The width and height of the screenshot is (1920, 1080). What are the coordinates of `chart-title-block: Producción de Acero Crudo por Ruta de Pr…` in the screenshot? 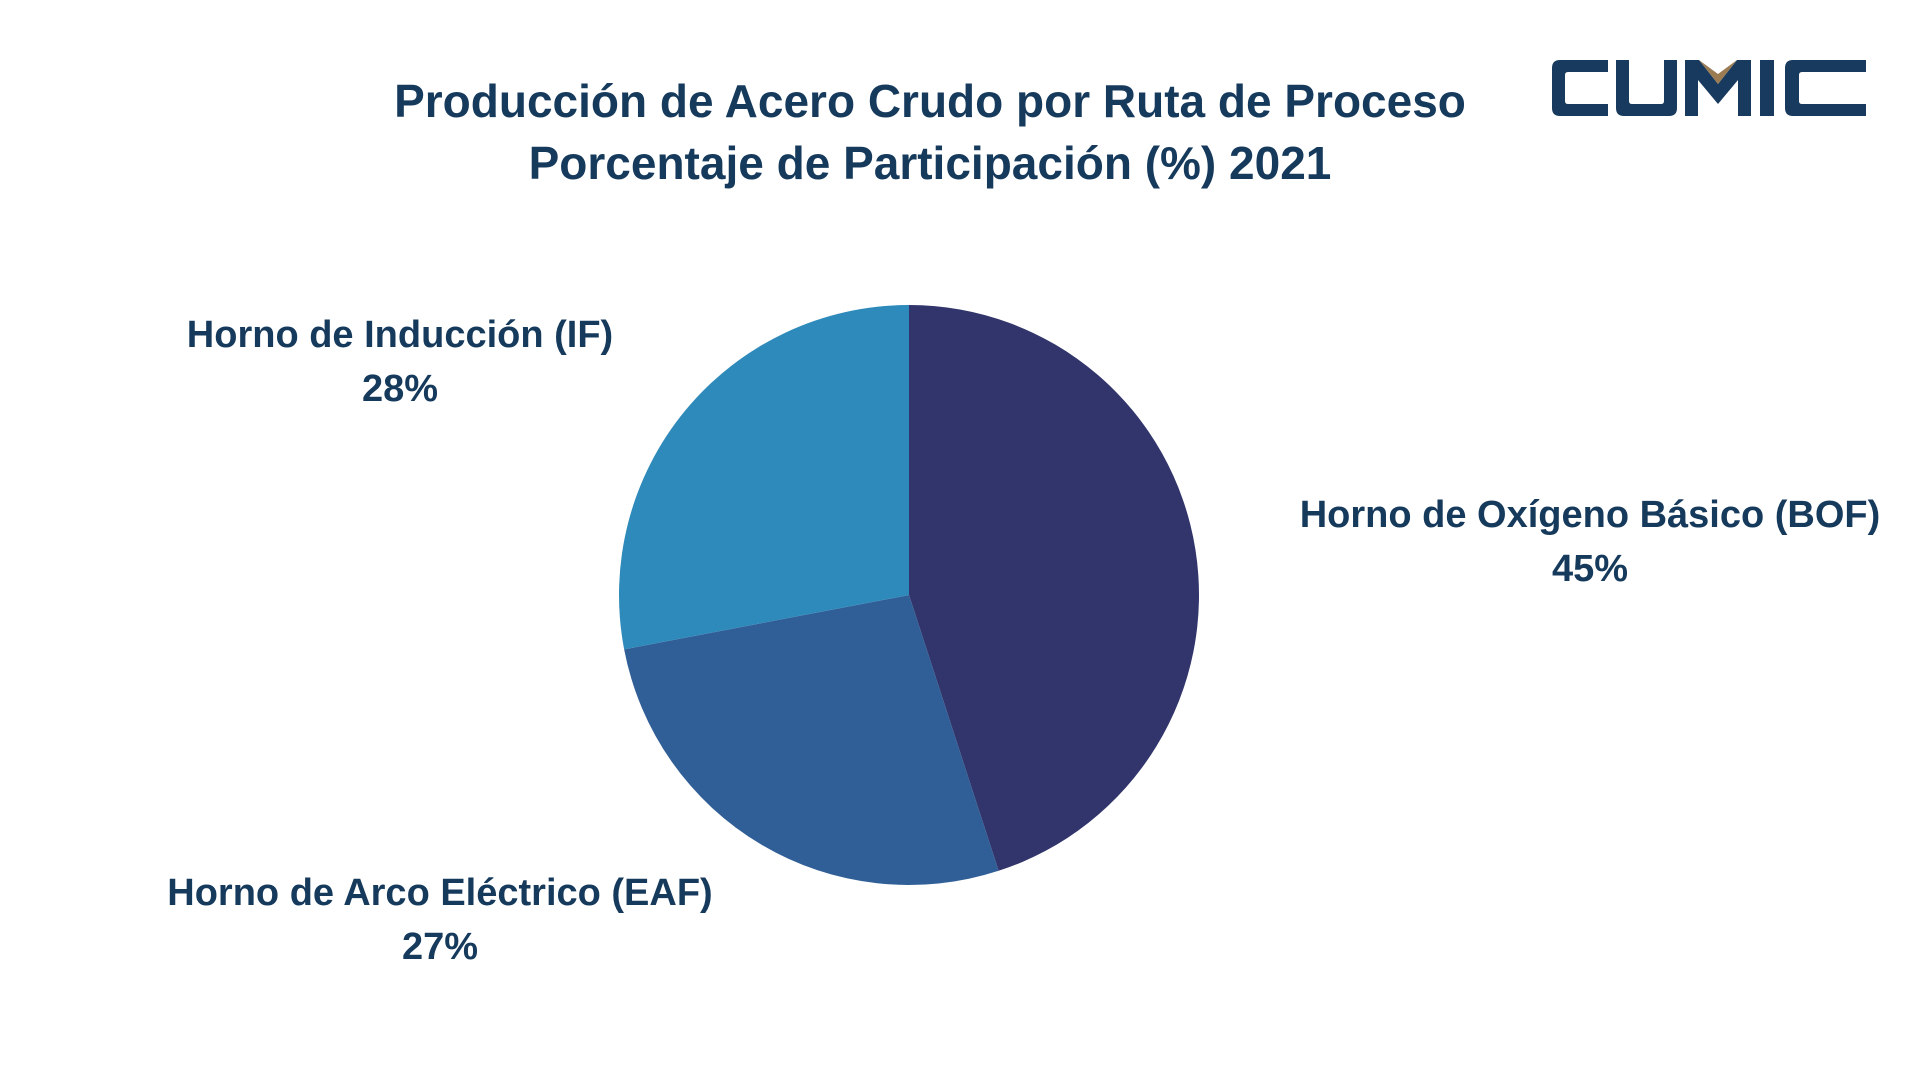 It's located at (930, 132).